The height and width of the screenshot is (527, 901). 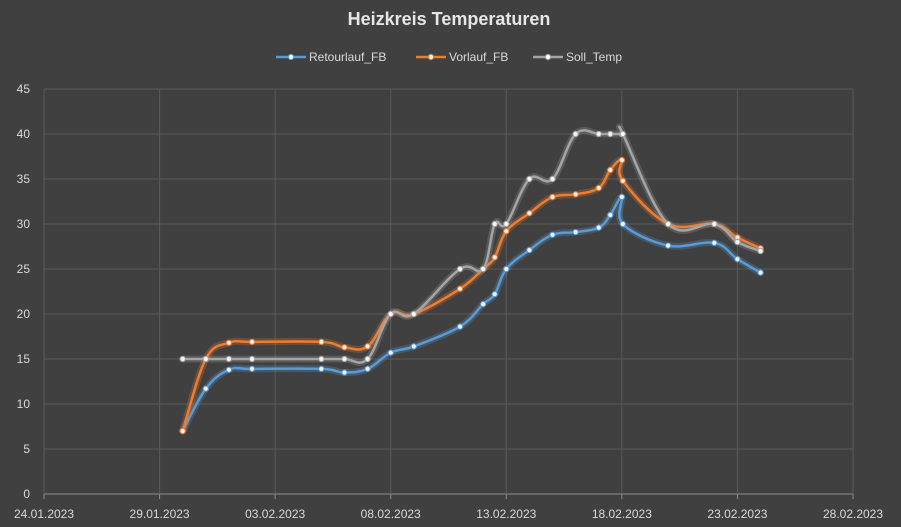 What do you see at coordinates (449, 19) in the screenshot?
I see `chart-title: Heizkreis Temperaturen` at bounding box center [449, 19].